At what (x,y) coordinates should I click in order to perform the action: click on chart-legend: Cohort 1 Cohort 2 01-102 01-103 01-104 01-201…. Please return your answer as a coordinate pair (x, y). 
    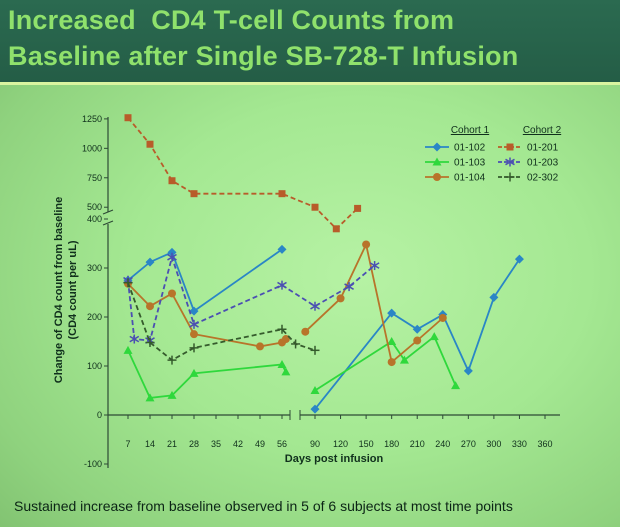
    Looking at the image, I should click on (493, 154).